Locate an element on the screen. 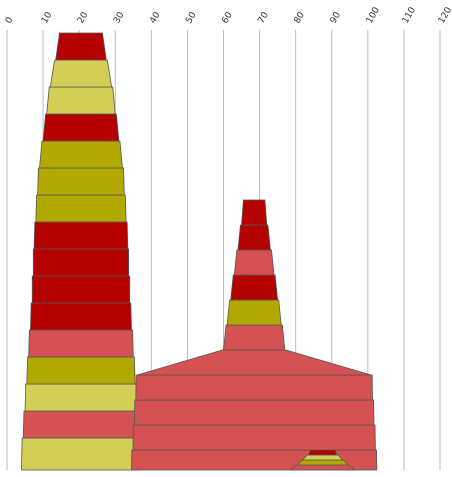  x-tick-label: 30 is located at coordinates (119, 17).